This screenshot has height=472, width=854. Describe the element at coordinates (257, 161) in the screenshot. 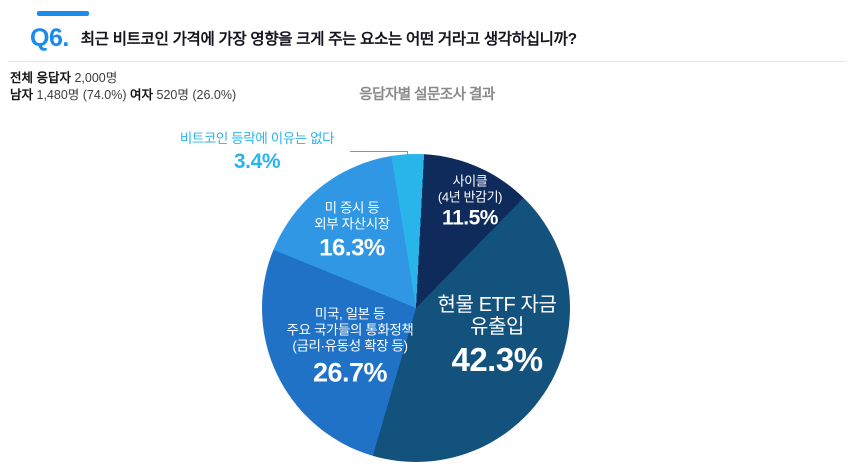

I see `slice-no-reason-percent: 3.4%` at that location.